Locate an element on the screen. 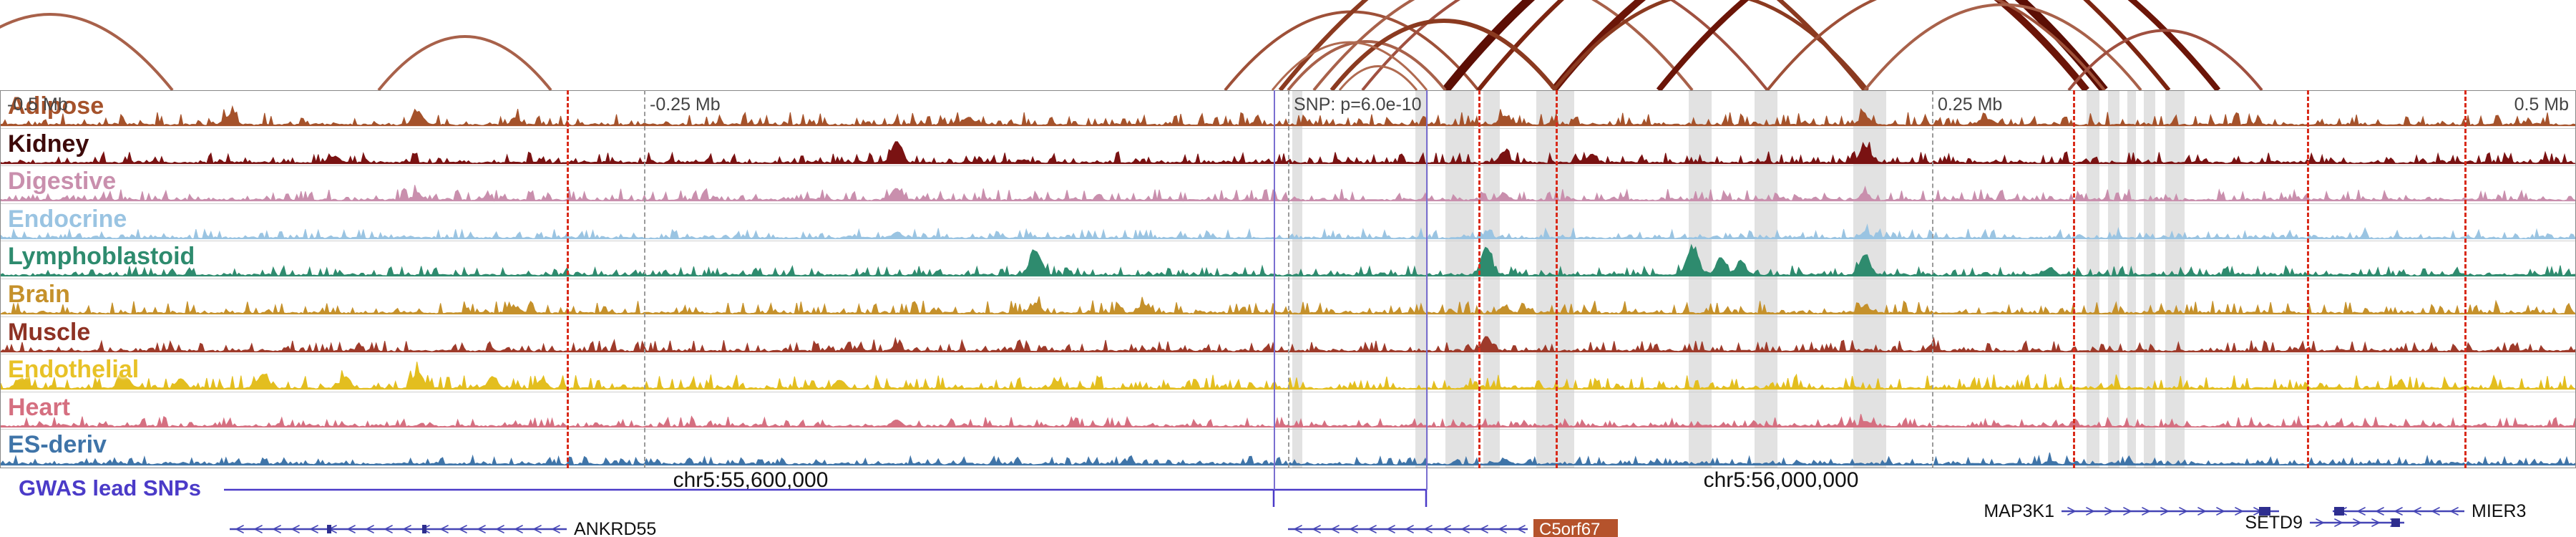 Image resolution: width=2576 pixels, height=537 pixels. gene-ankrd55: ANKRD55 is located at coordinates (443, 528).